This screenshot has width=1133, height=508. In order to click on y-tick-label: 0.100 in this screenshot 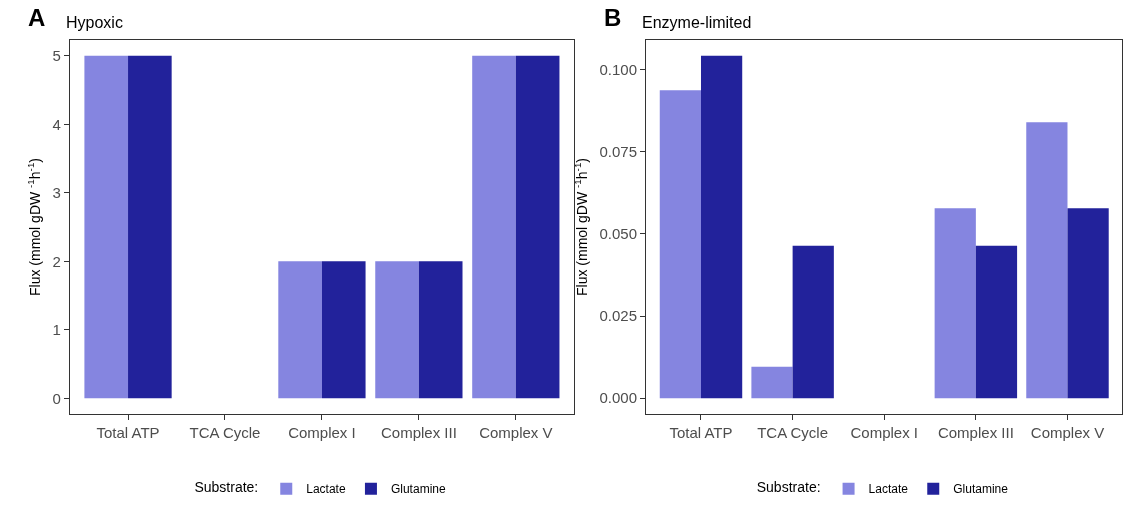, I will do `click(618, 69)`.